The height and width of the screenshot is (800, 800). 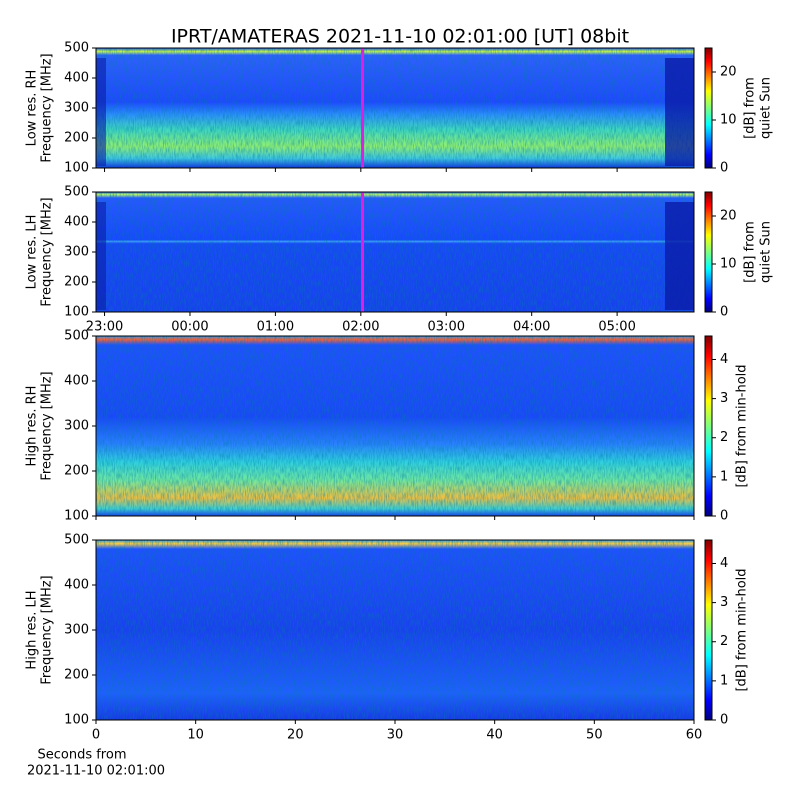 I want to click on y-axis-label: High res. RH, so click(x=32, y=426).